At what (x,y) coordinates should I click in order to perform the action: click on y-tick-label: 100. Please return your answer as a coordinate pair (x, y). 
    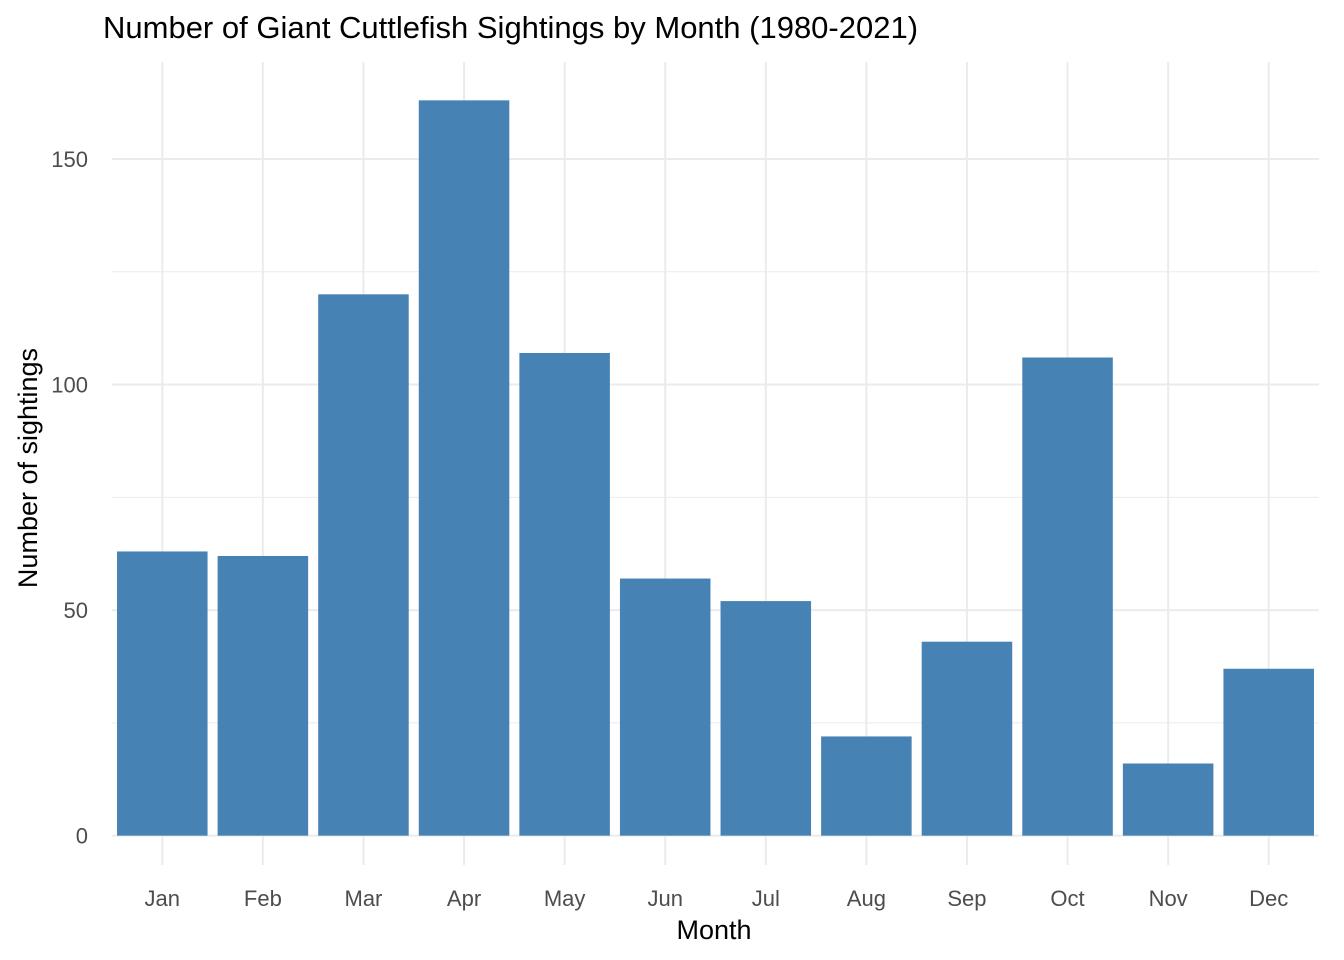
    Looking at the image, I should click on (69, 385).